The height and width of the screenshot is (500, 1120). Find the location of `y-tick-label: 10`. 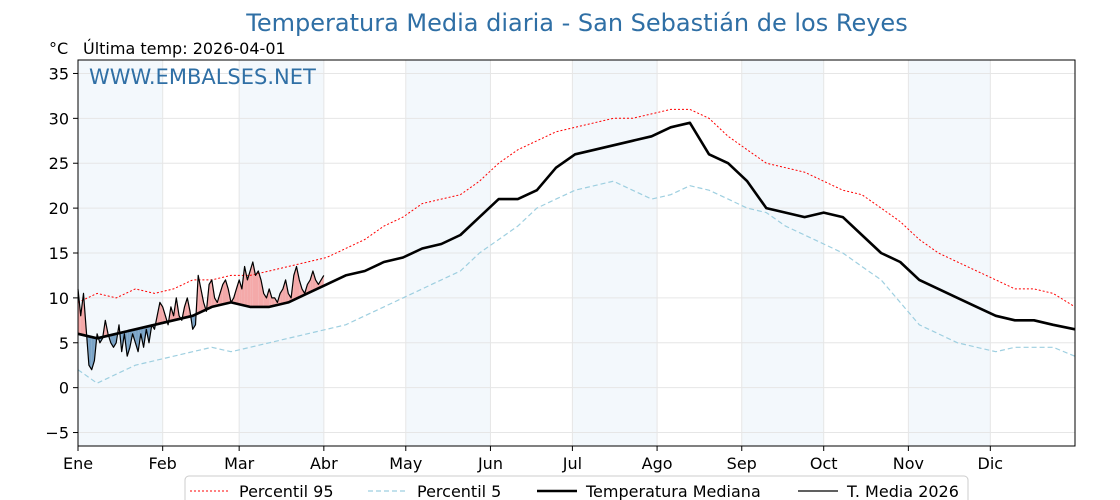

y-tick-label: 10 is located at coordinates (59, 298).